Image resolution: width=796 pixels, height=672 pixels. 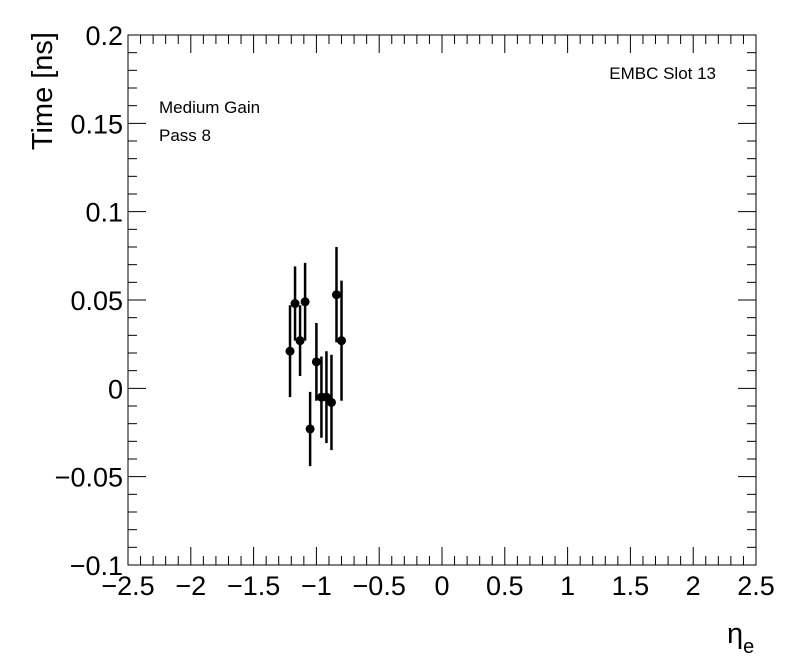 What do you see at coordinates (756, 586) in the screenshot?
I see `x-tick-label: 2.5` at bounding box center [756, 586].